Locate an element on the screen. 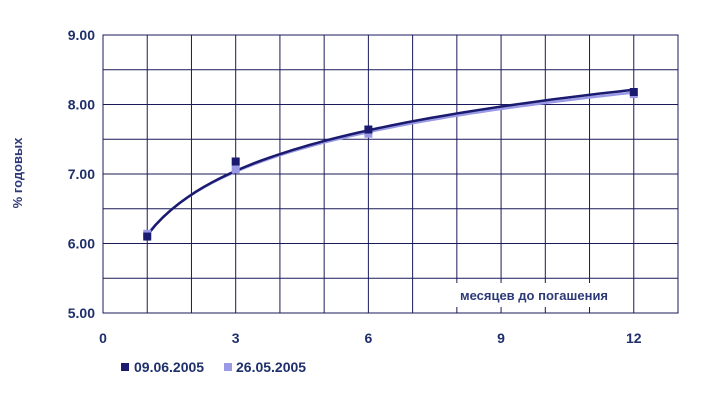 The height and width of the screenshot is (400, 704). y-axis-title: % годовых is located at coordinates (17, 172).